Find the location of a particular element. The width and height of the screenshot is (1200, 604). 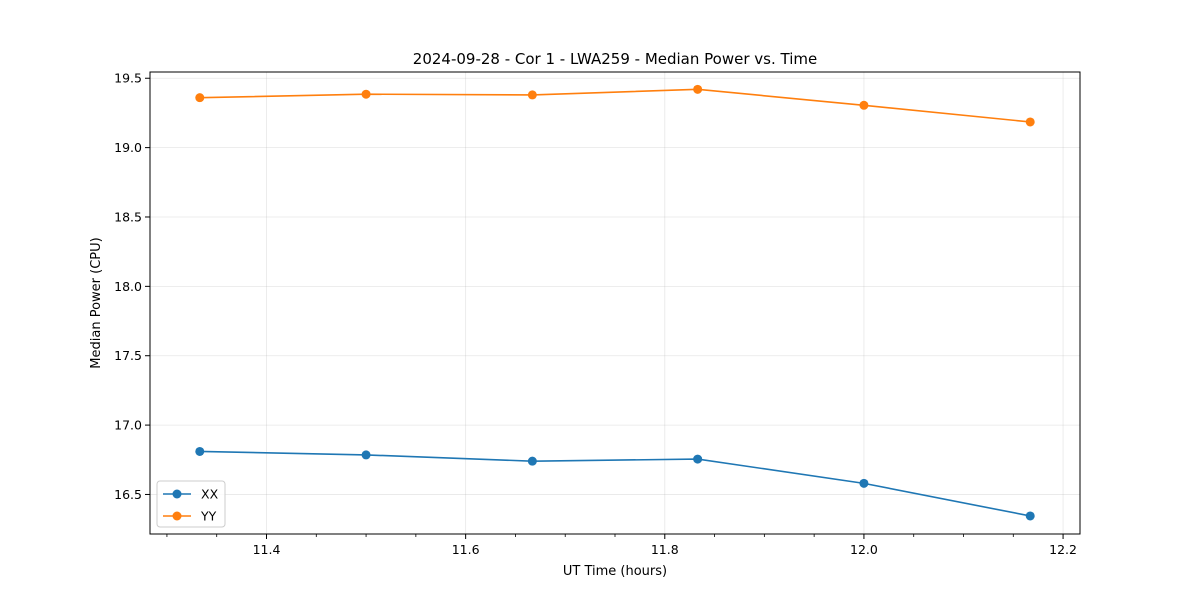

series-xx-line is located at coordinates (615, 483).